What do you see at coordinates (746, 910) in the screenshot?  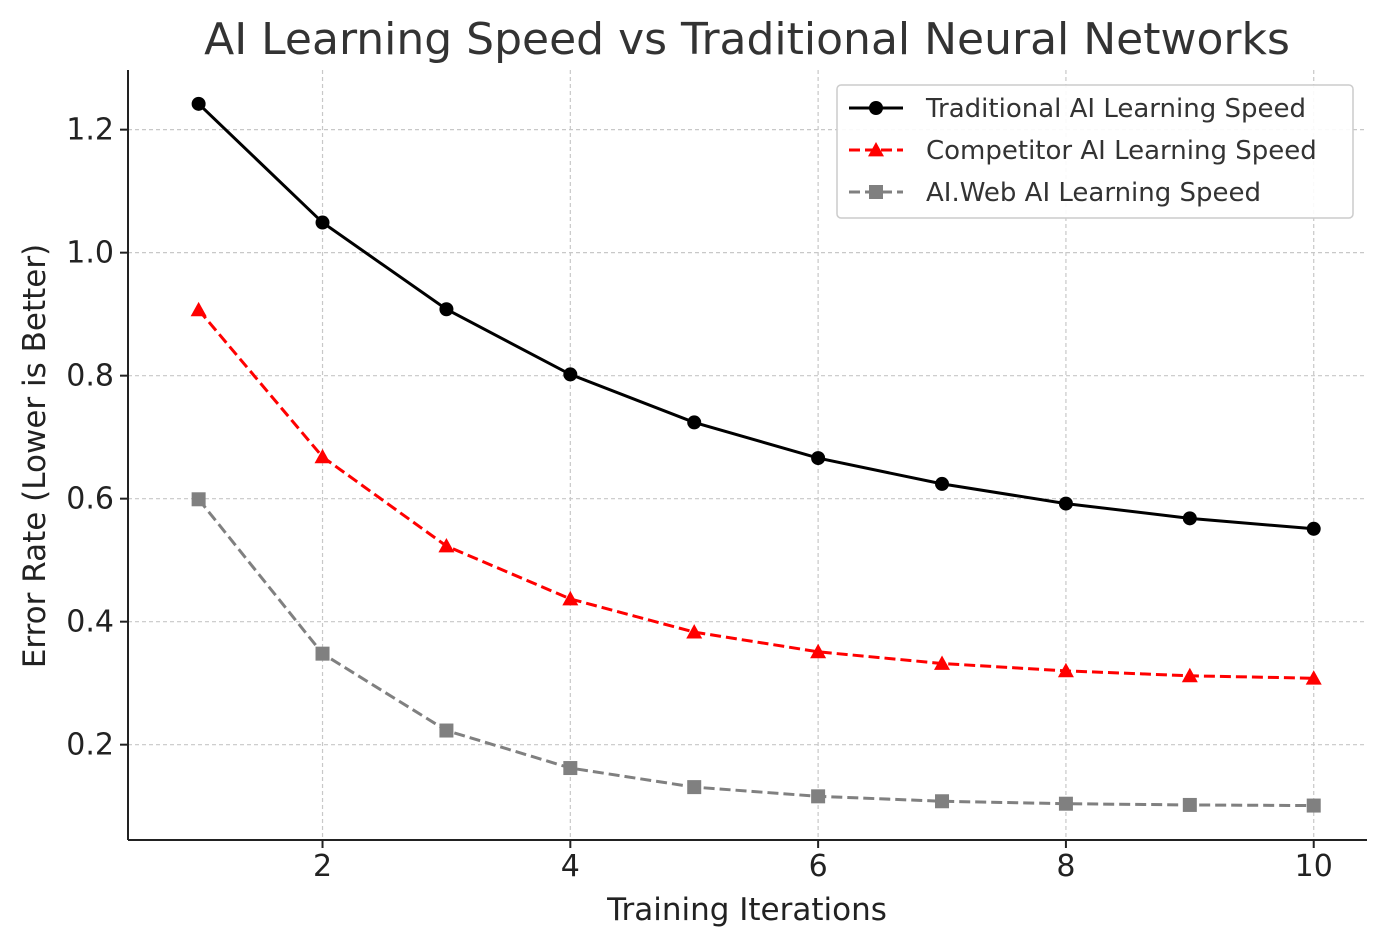 I see `x-axis-title: Training Iterations` at bounding box center [746, 910].